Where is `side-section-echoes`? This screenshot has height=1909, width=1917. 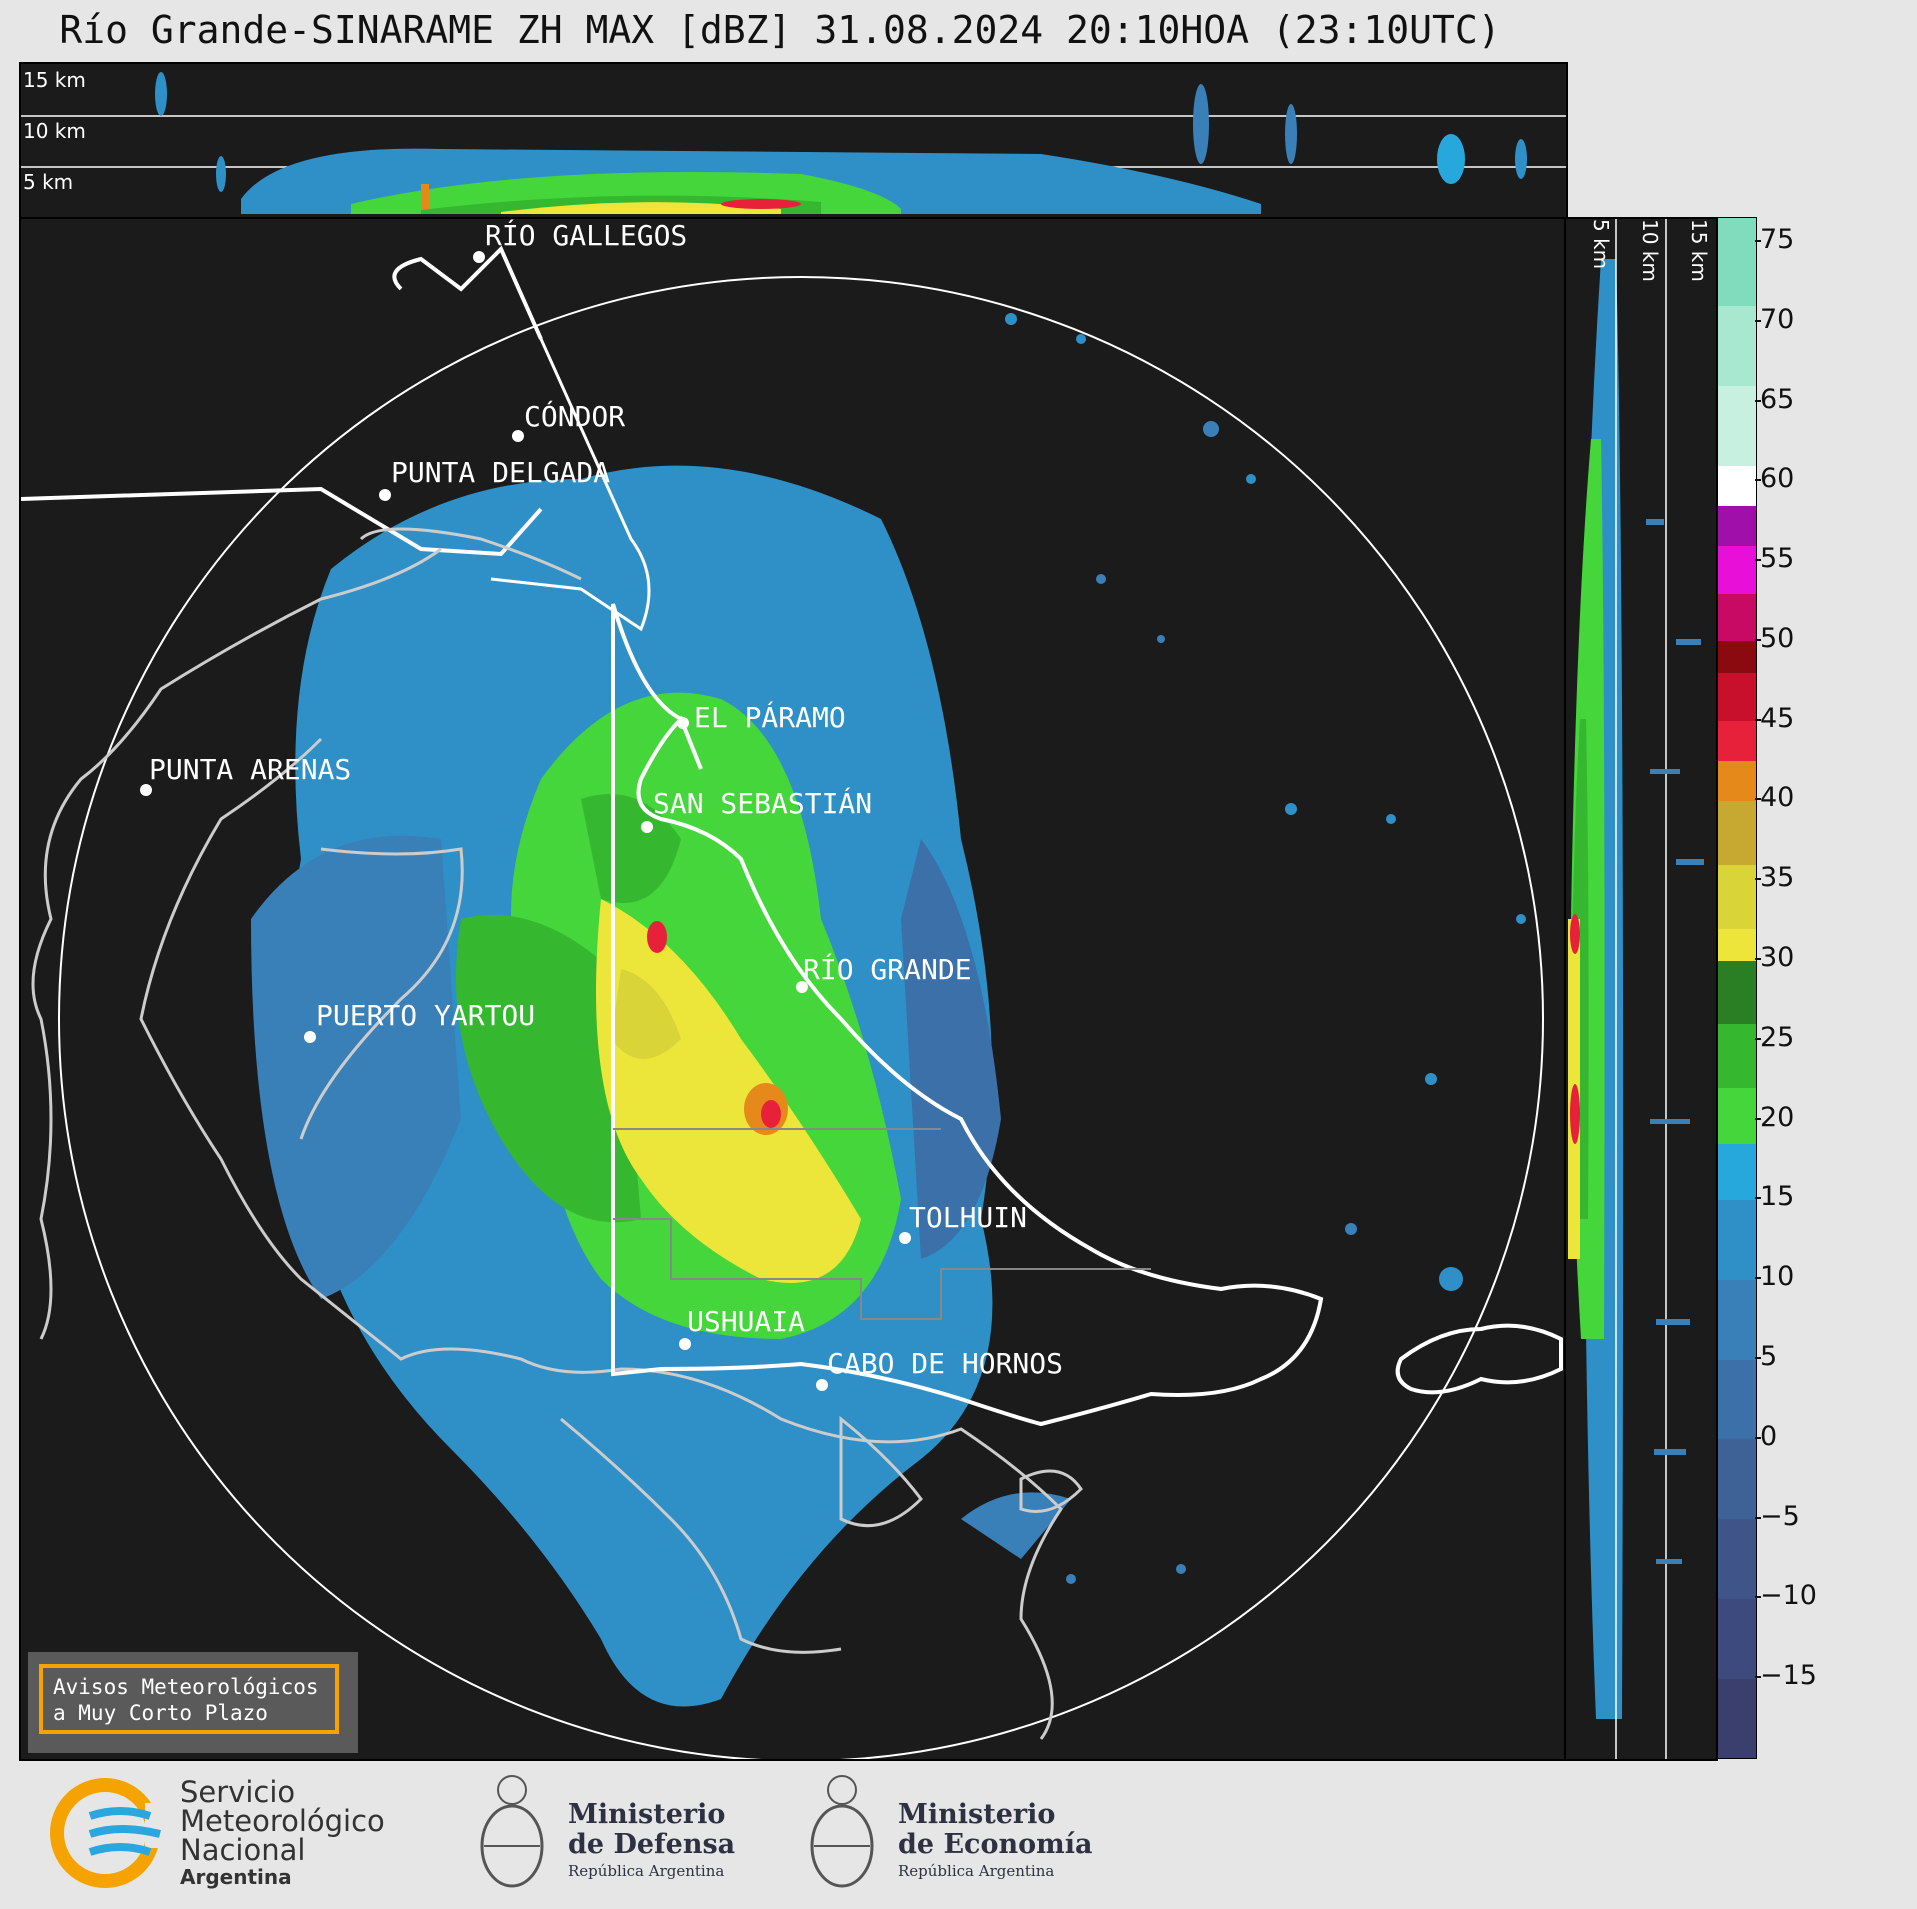 side-section-echoes is located at coordinates (1636, 989).